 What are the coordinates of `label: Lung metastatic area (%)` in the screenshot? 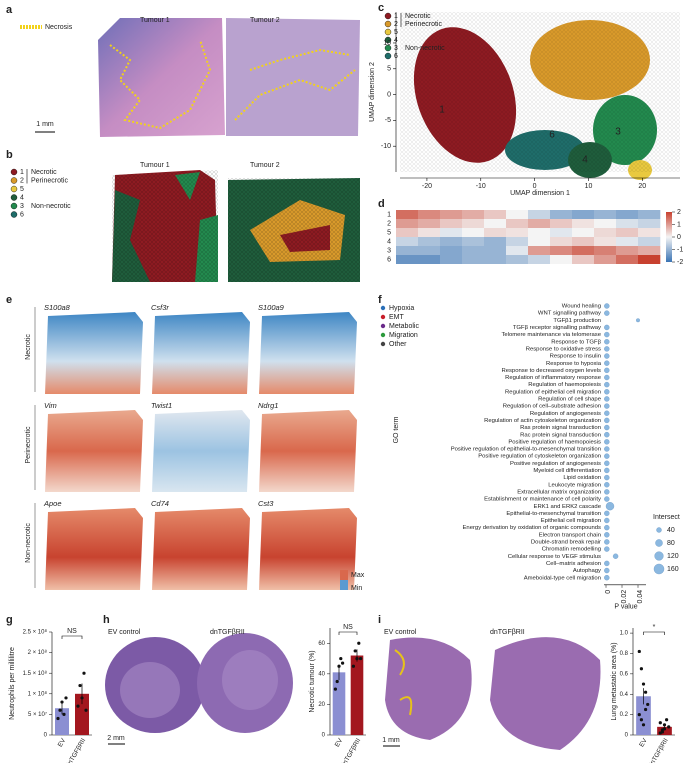 It's located at (614, 681).